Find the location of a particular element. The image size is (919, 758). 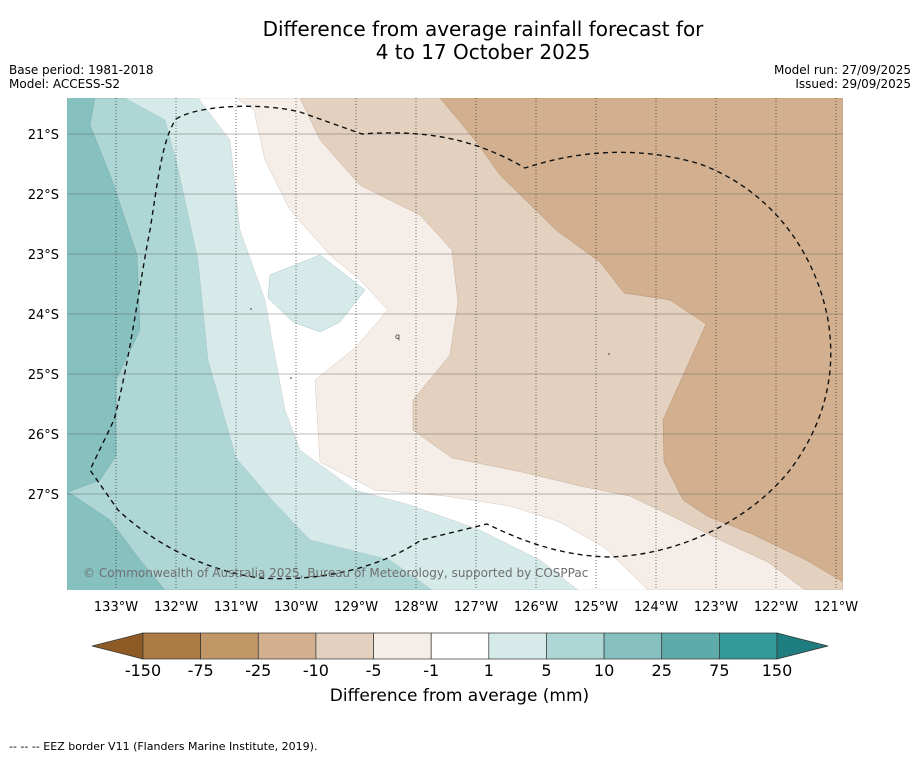

lat-label: 21°S is located at coordinates (43, 135).